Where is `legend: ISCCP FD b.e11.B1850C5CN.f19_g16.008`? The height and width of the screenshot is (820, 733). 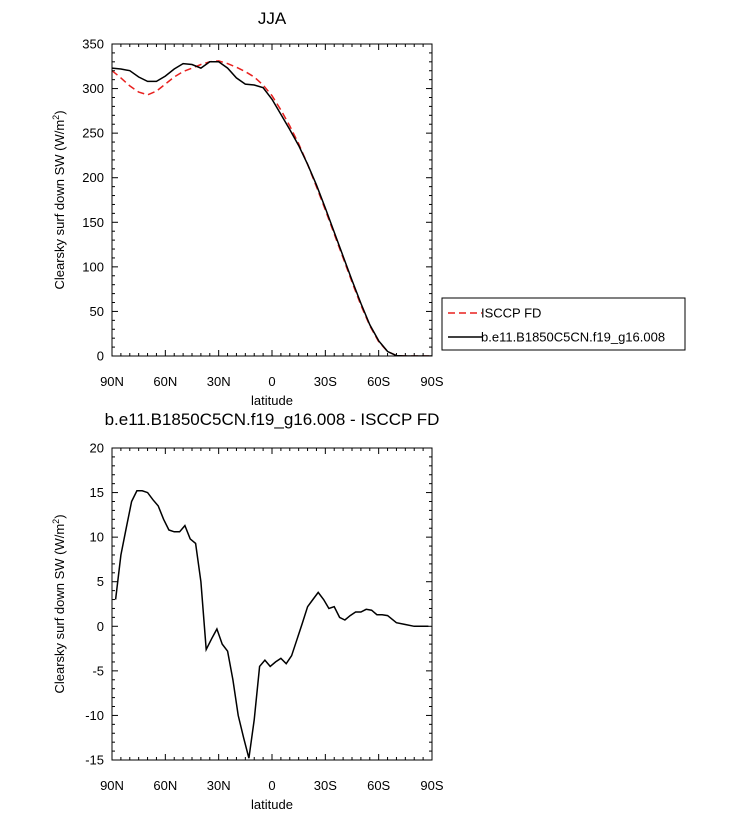
legend: ISCCP FD b.e11.B1850C5CN.f19_g16.008 is located at coordinates (563, 324).